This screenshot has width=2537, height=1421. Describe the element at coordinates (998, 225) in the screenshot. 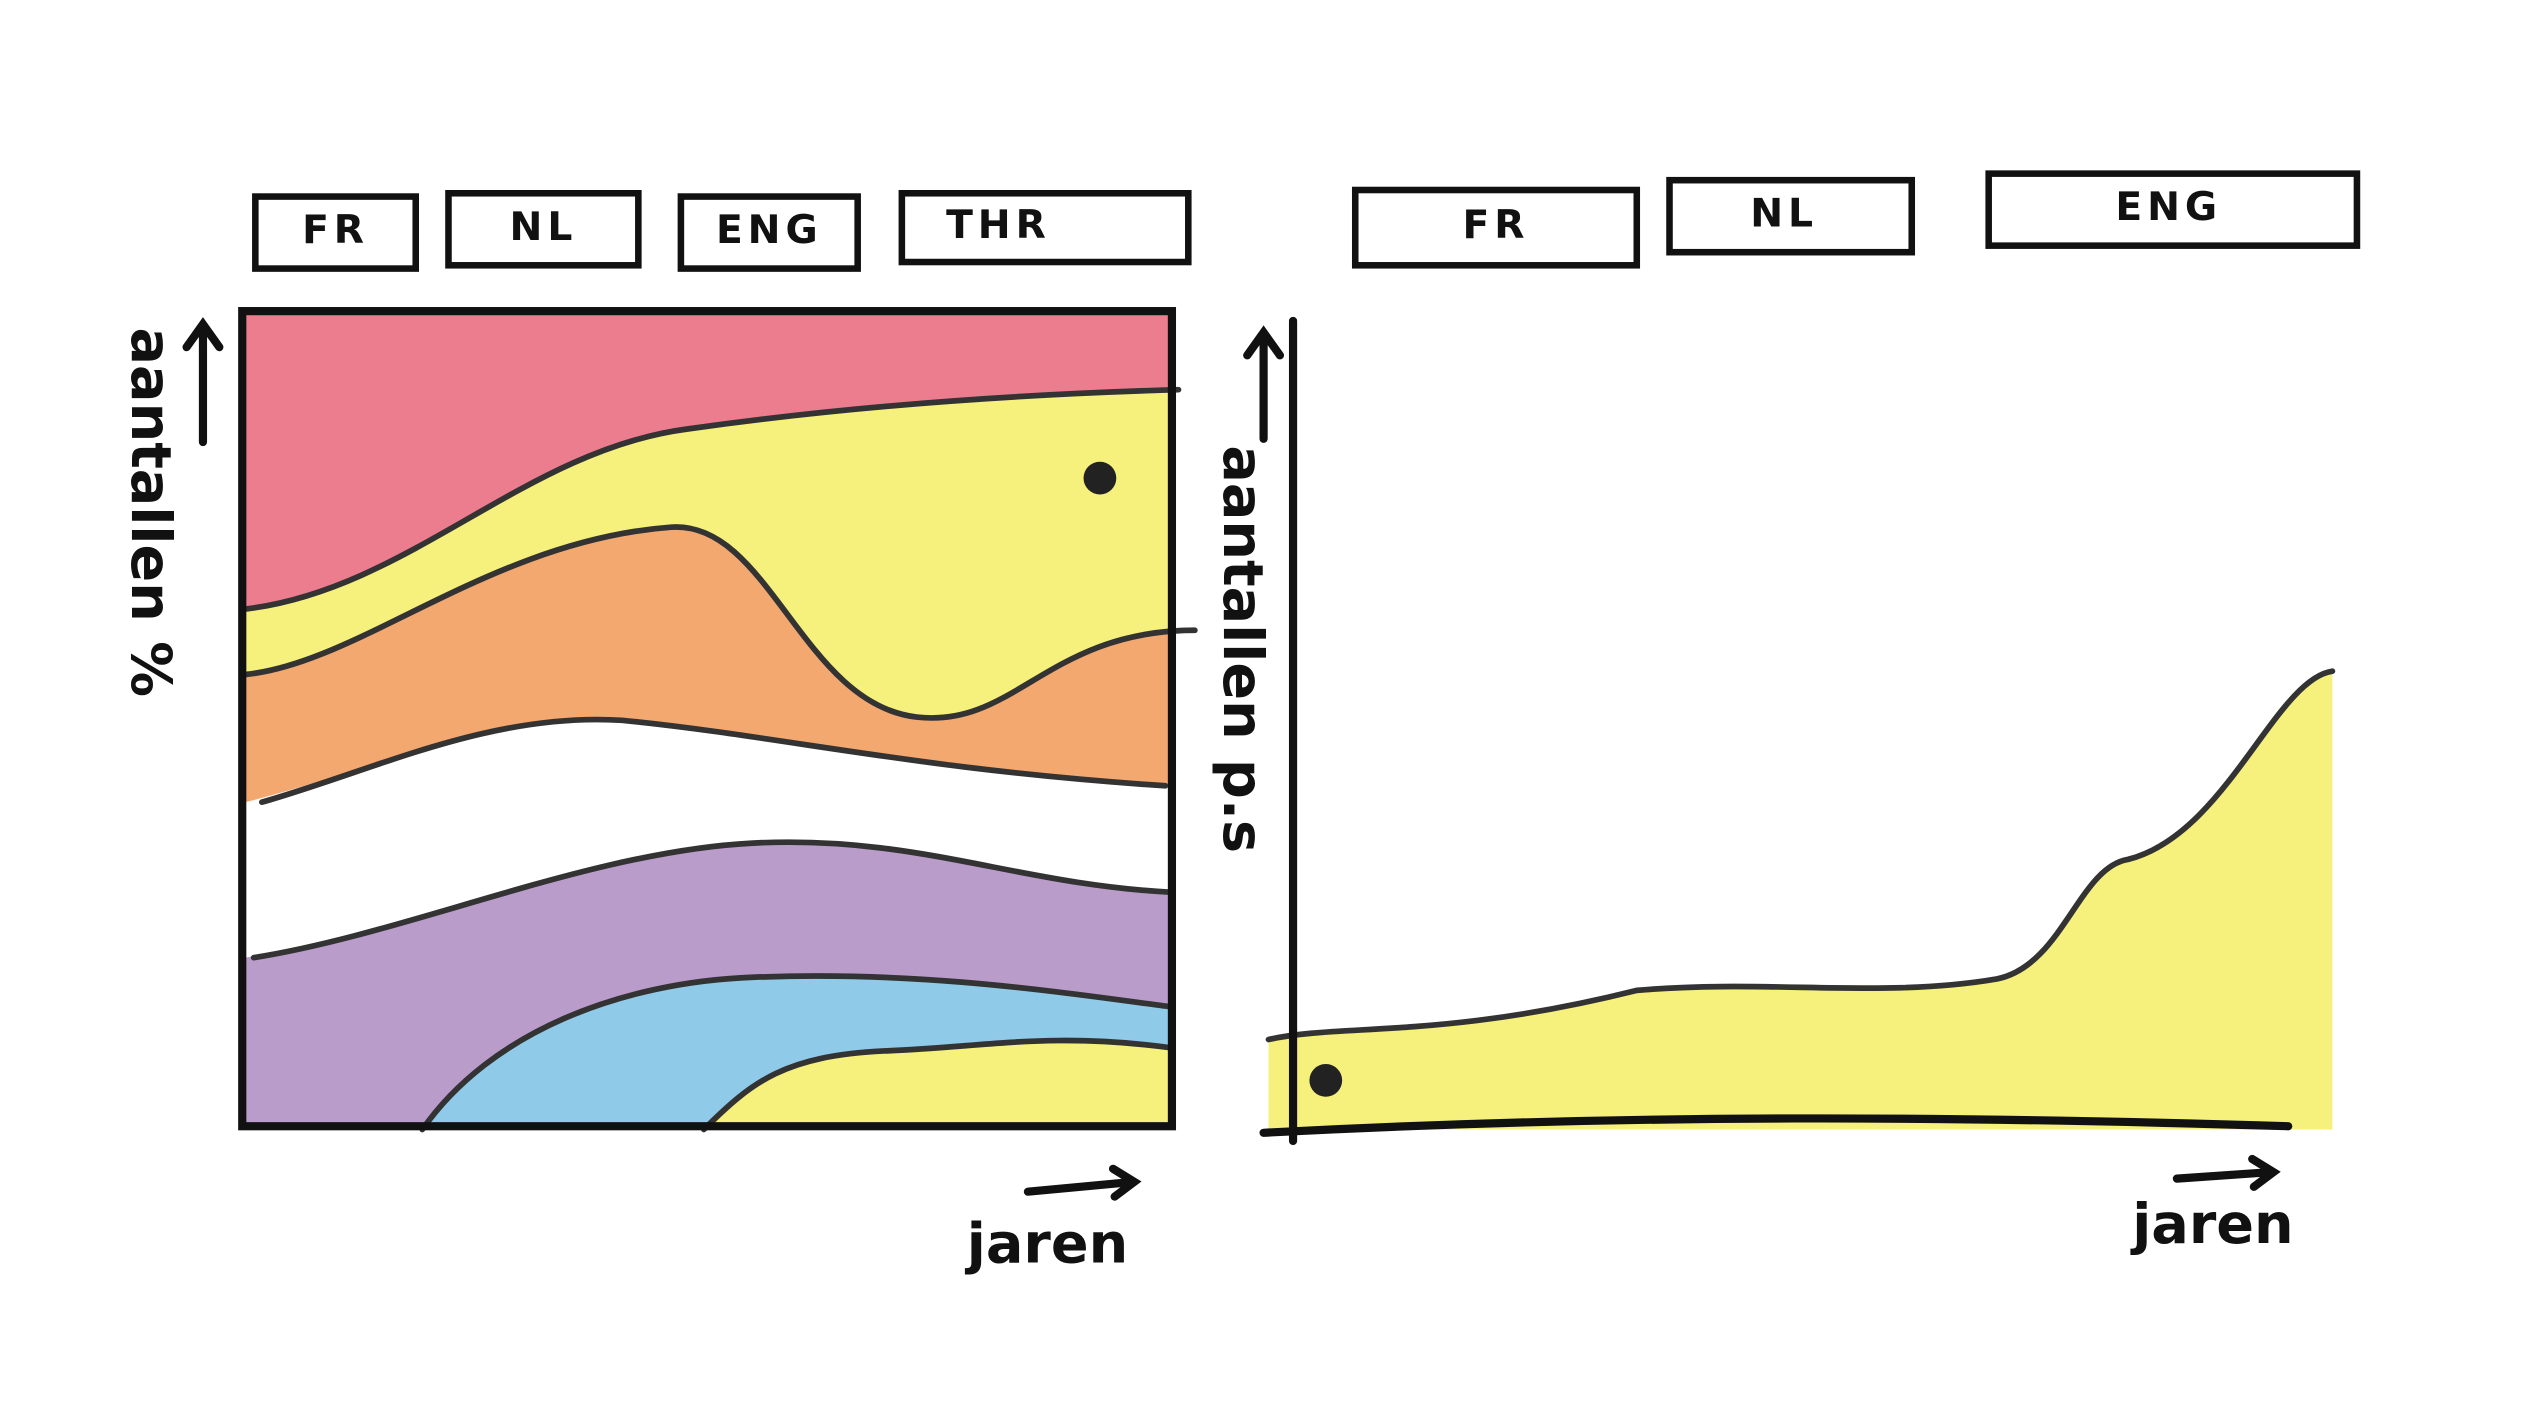

I see `tab-label: THR` at that location.